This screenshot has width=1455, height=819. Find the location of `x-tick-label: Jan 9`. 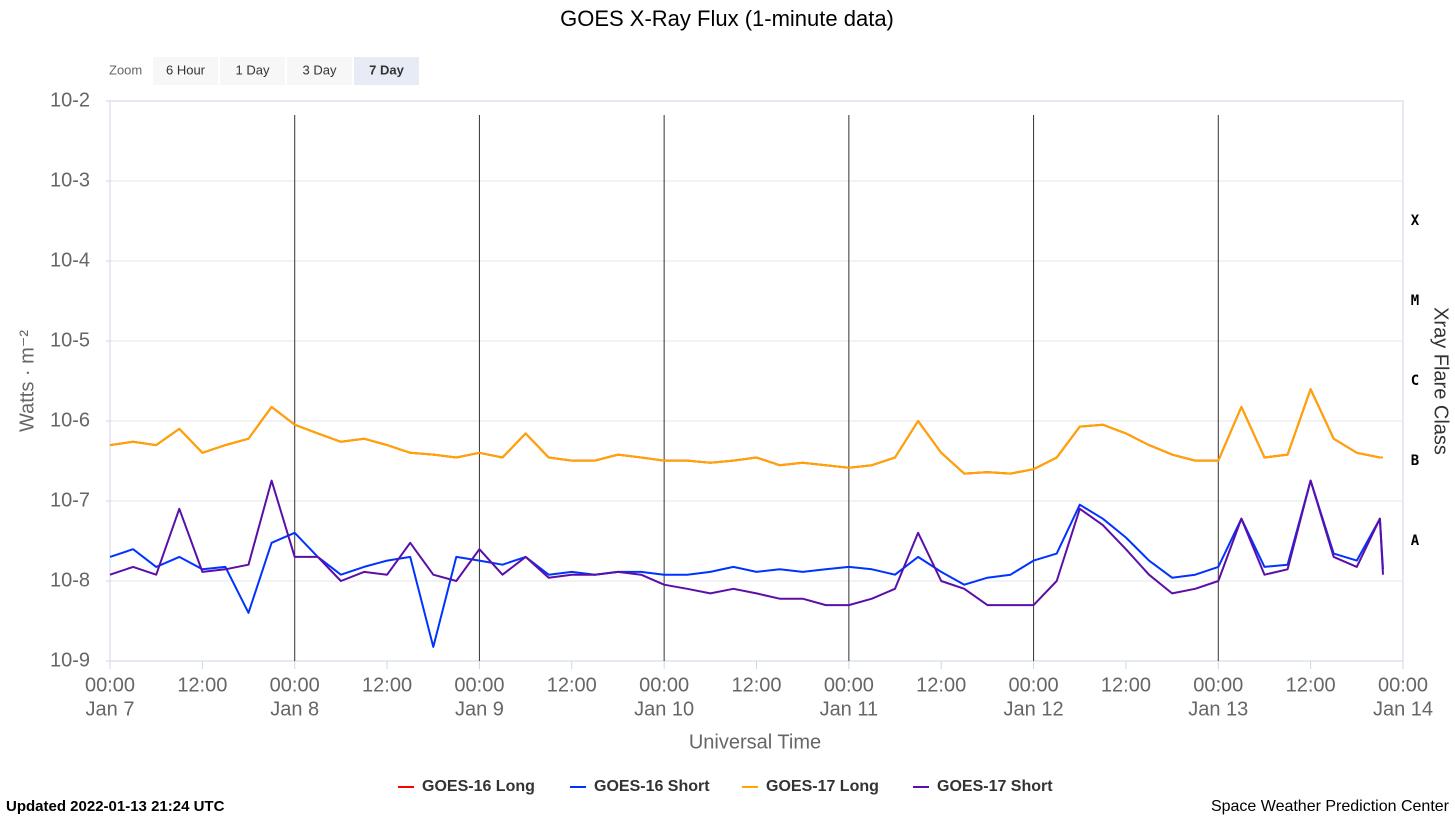

x-tick-label: Jan 9 is located at coordinates (479, 709).